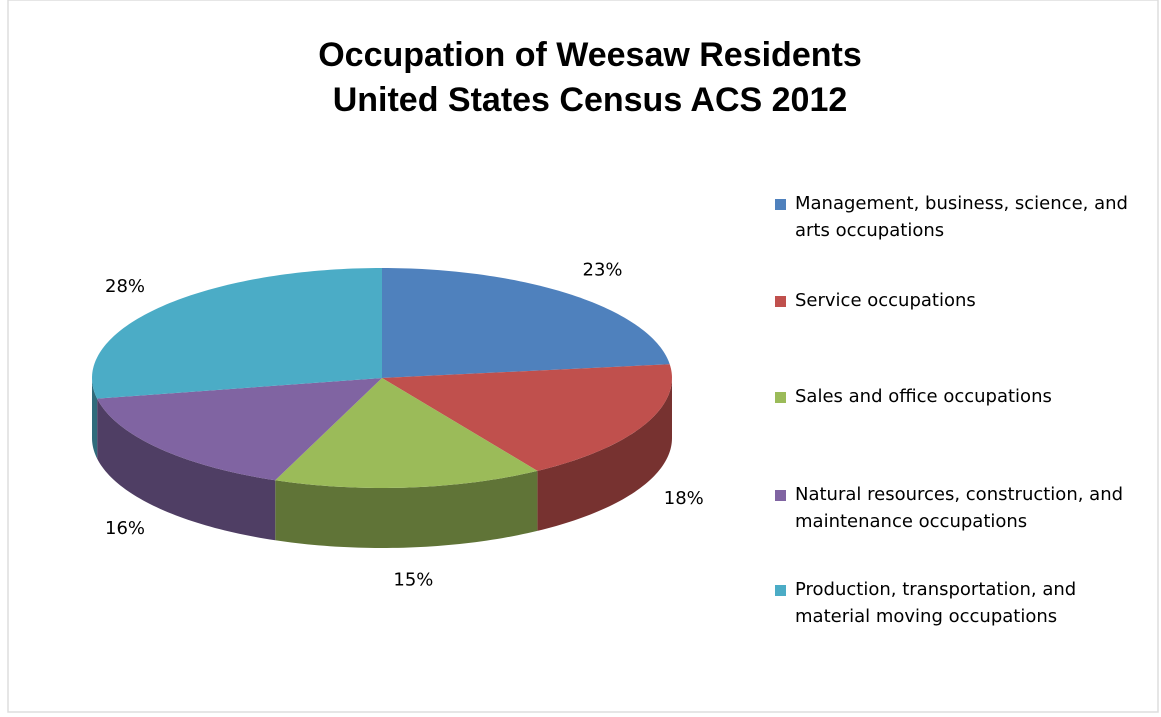 This screenshot has height=717, width=1161. Describe the element at coordinates (590, 100) in the screenshot. I see `chart-subtitle: United States Census ACS 2012` at that location.